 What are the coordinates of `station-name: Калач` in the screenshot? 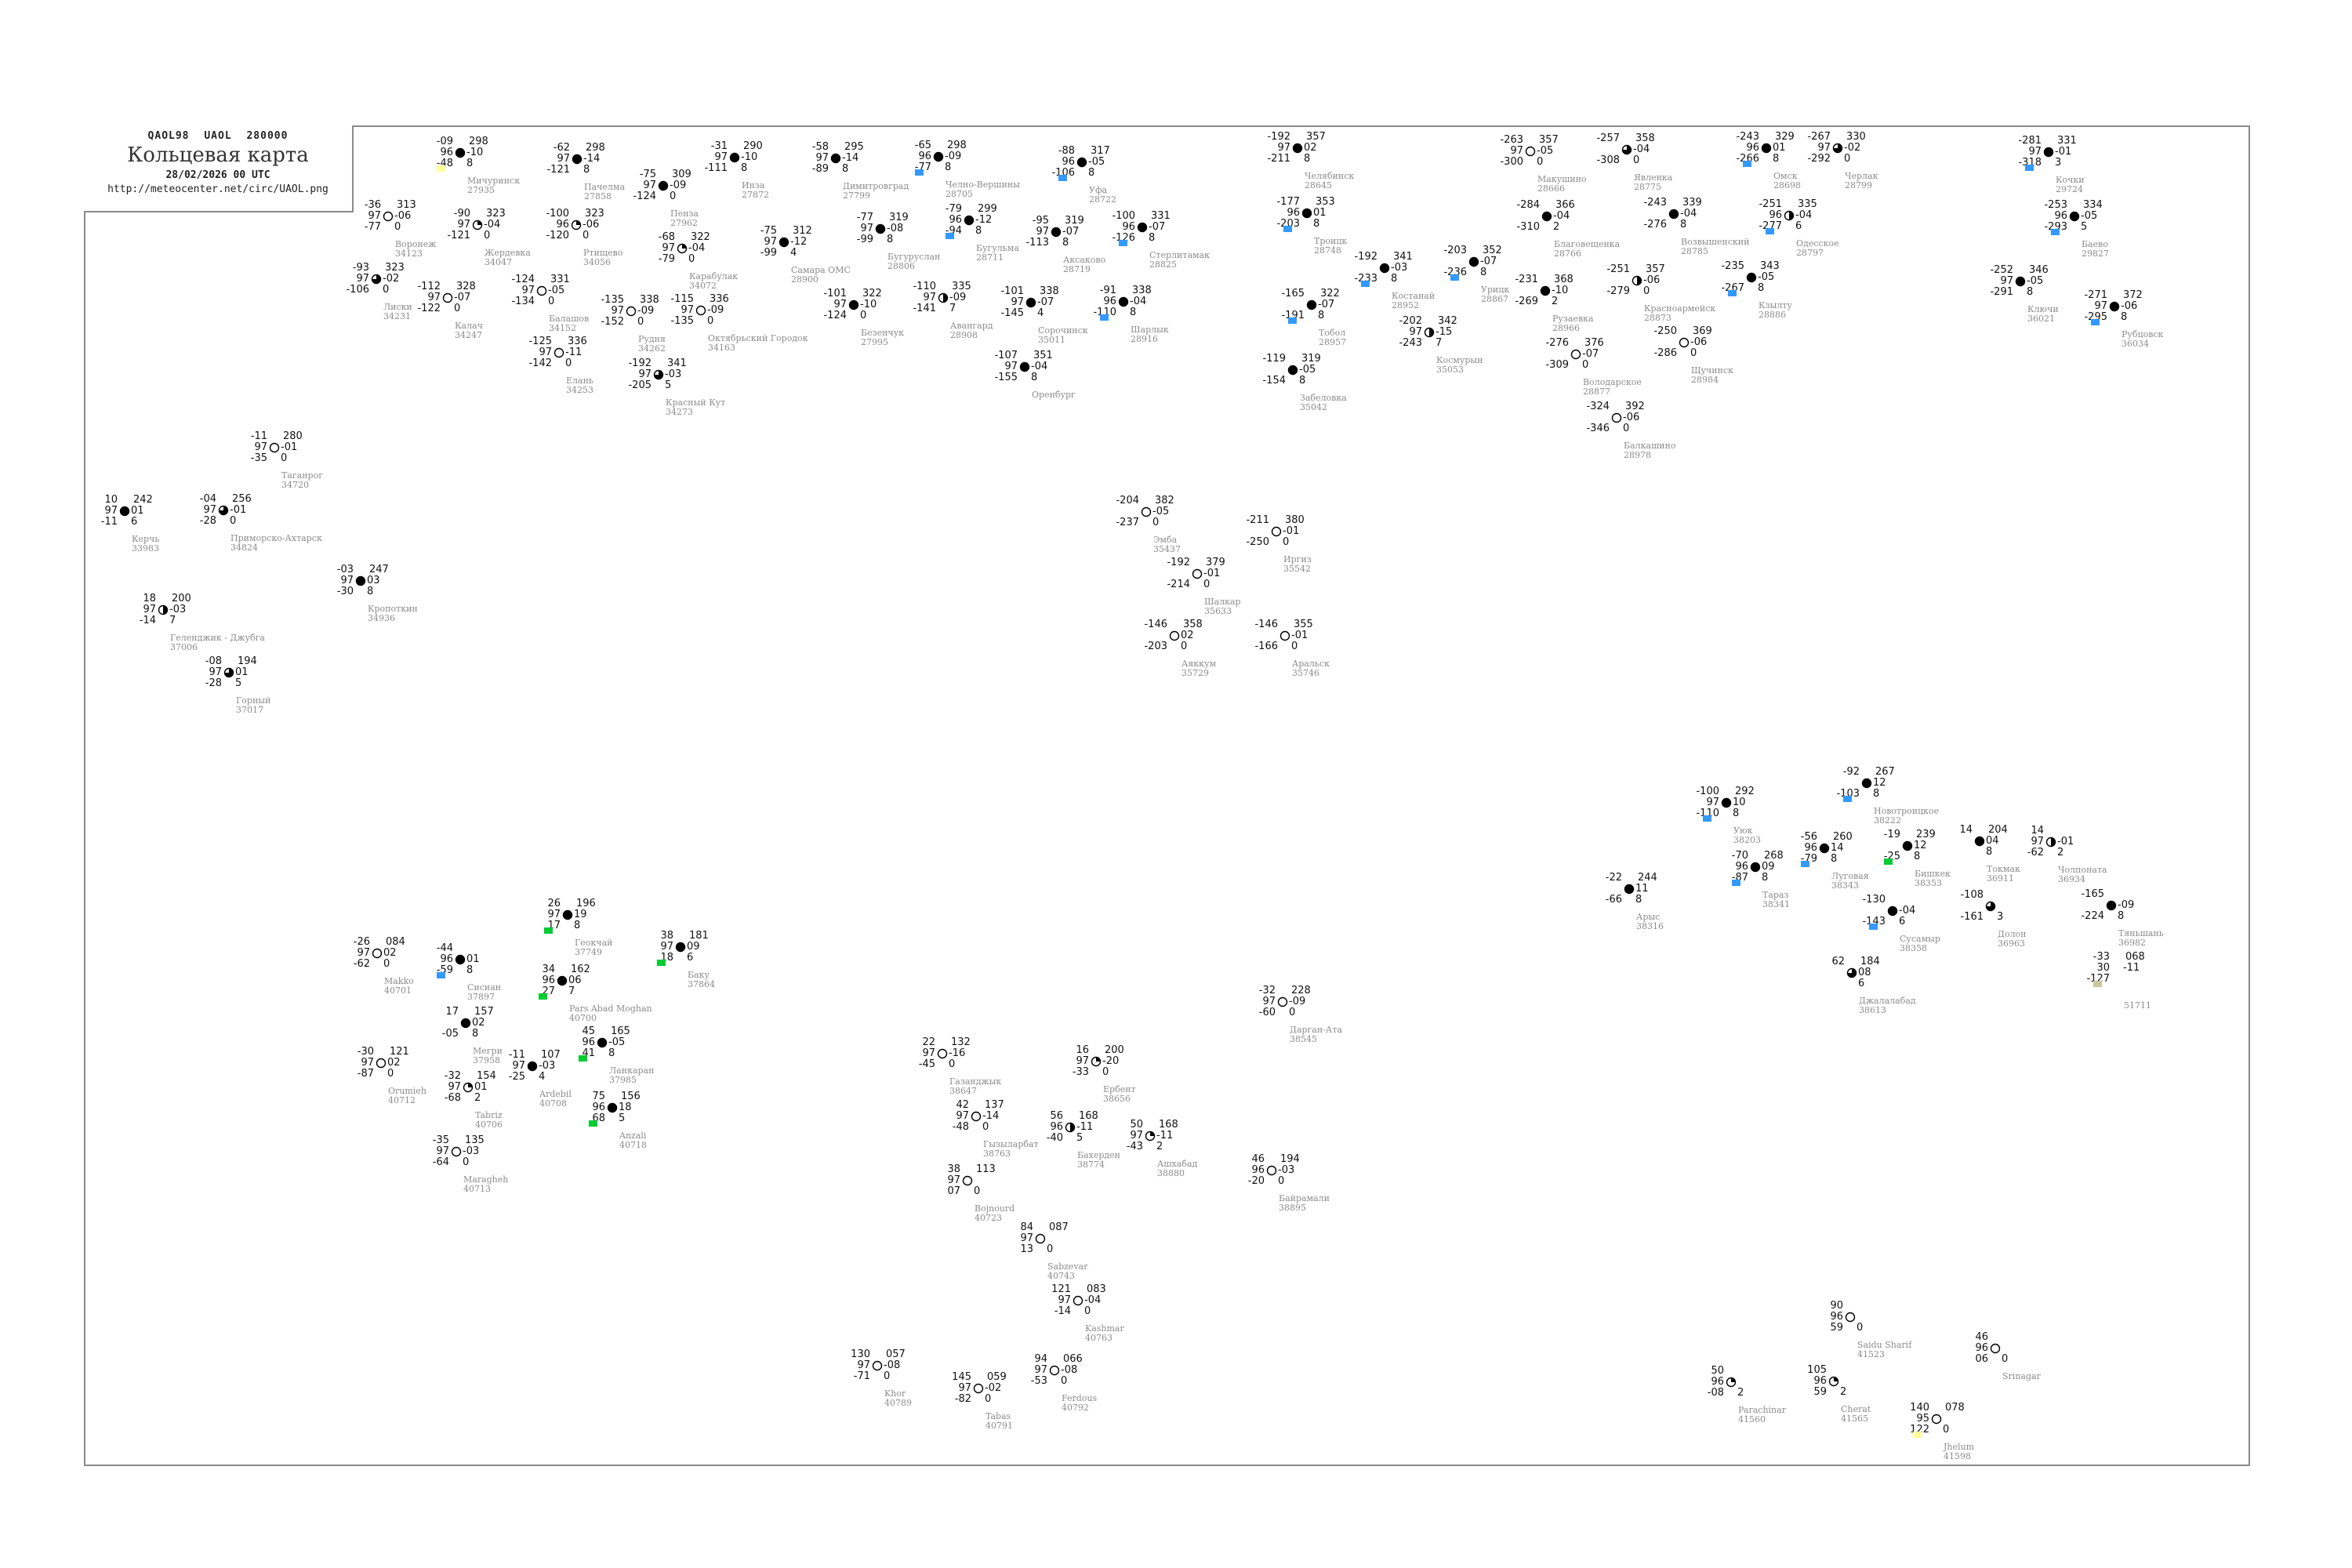 It's located at (469, 326).